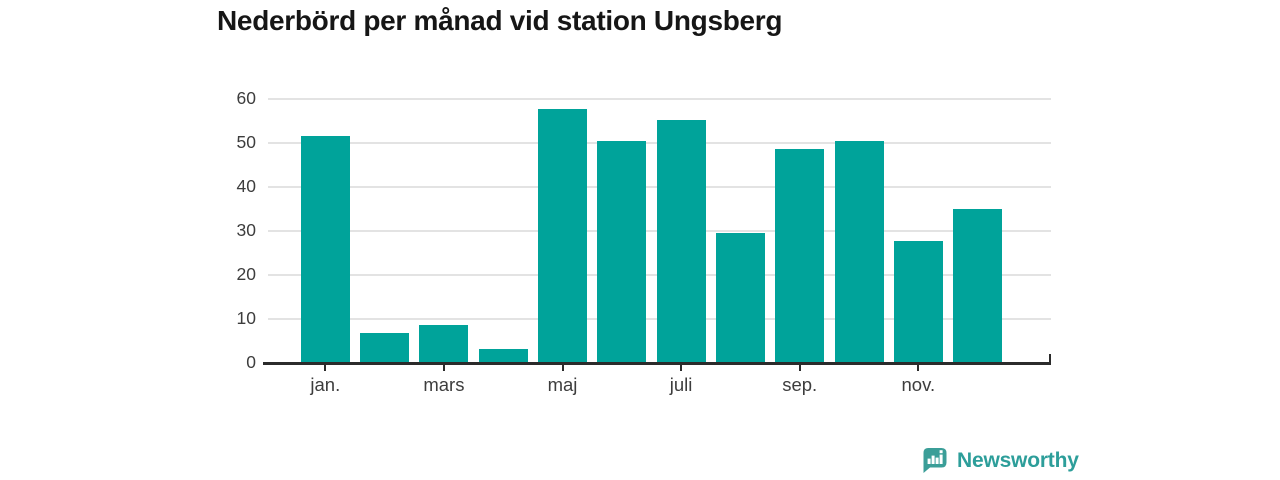  Describe the element at coordinates (444, 343) in the screenshot. I see `bar-mars` at that location.